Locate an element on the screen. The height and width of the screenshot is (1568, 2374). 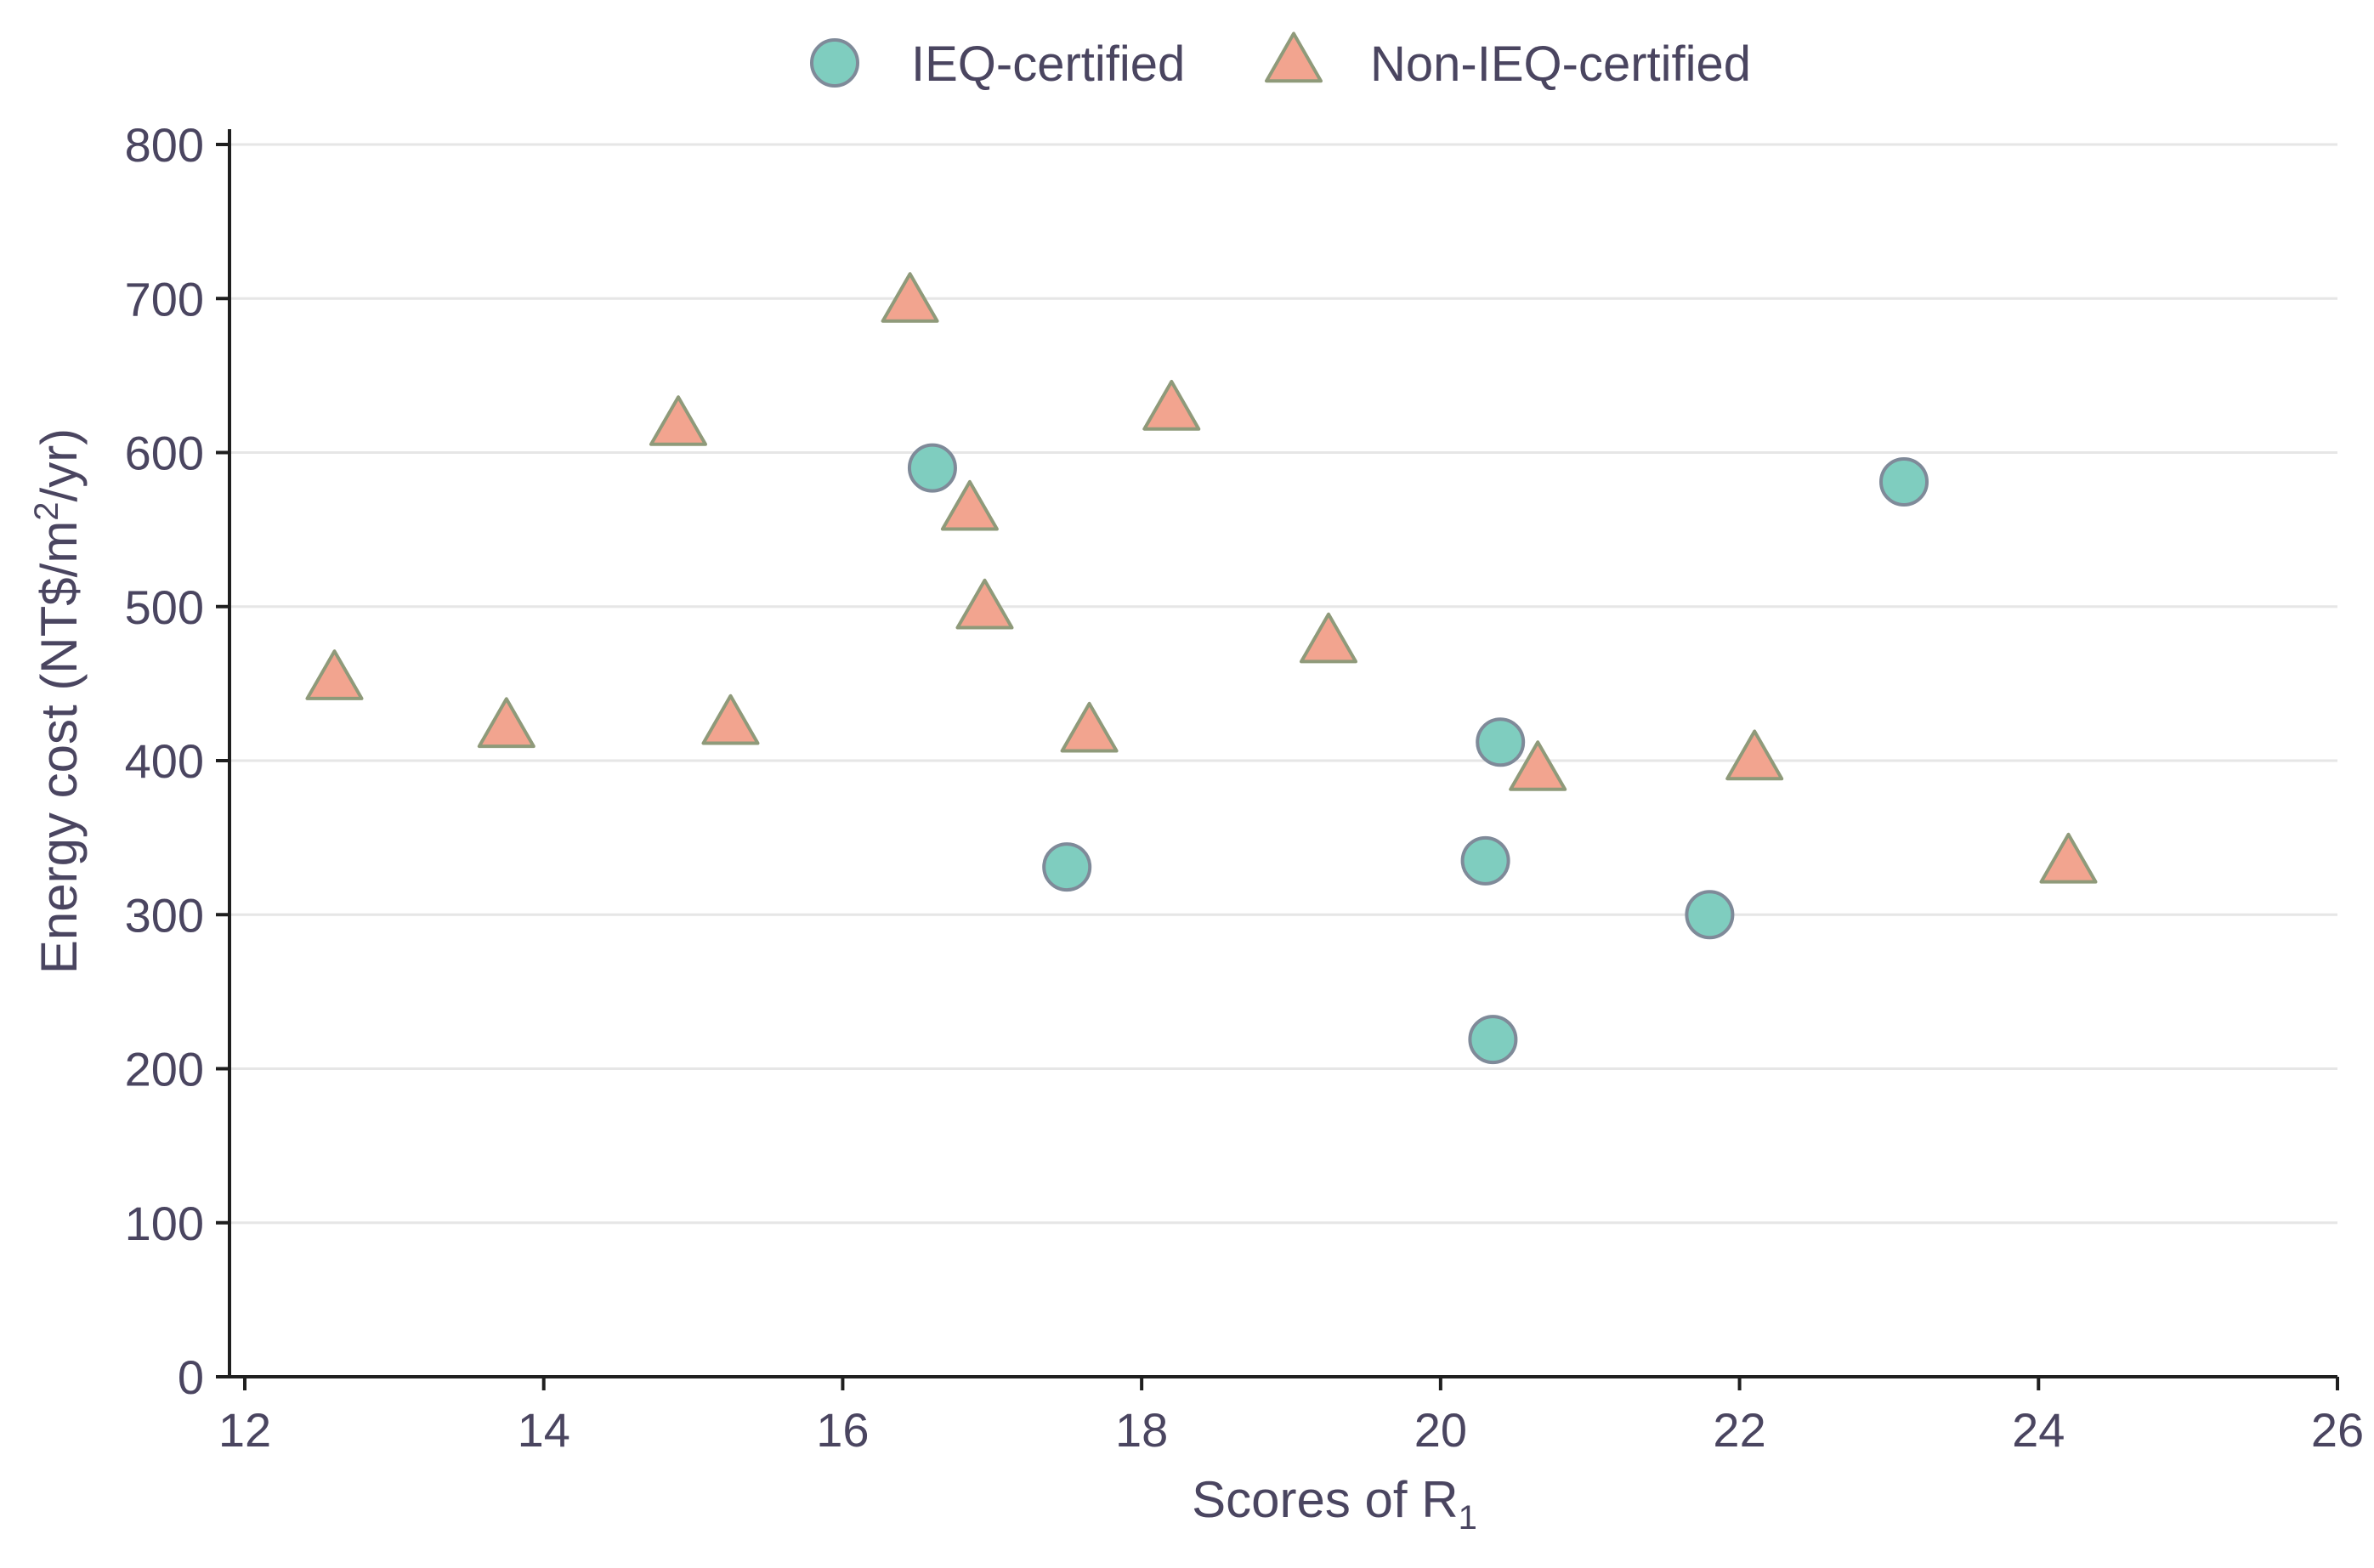
x-tick-label-22: 22 is located at coordinates (1739, 1430).